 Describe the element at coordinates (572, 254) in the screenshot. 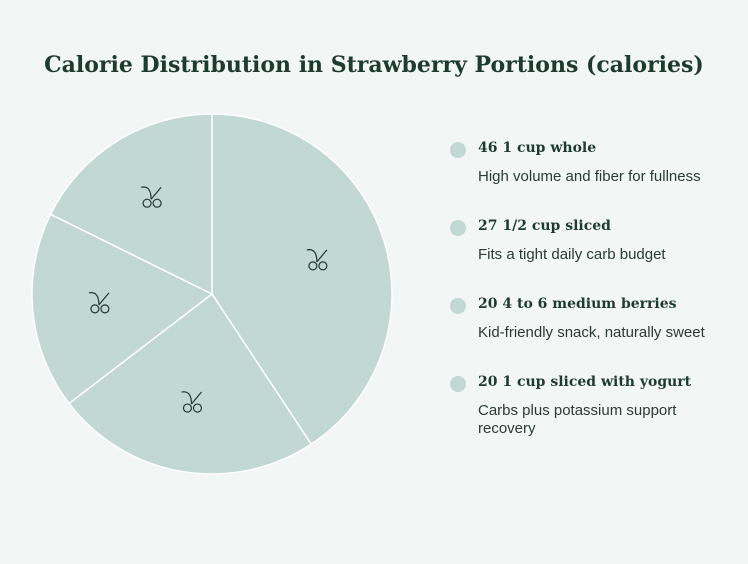

I see `legend-description: Fits a tight daily carb budget` at that location.